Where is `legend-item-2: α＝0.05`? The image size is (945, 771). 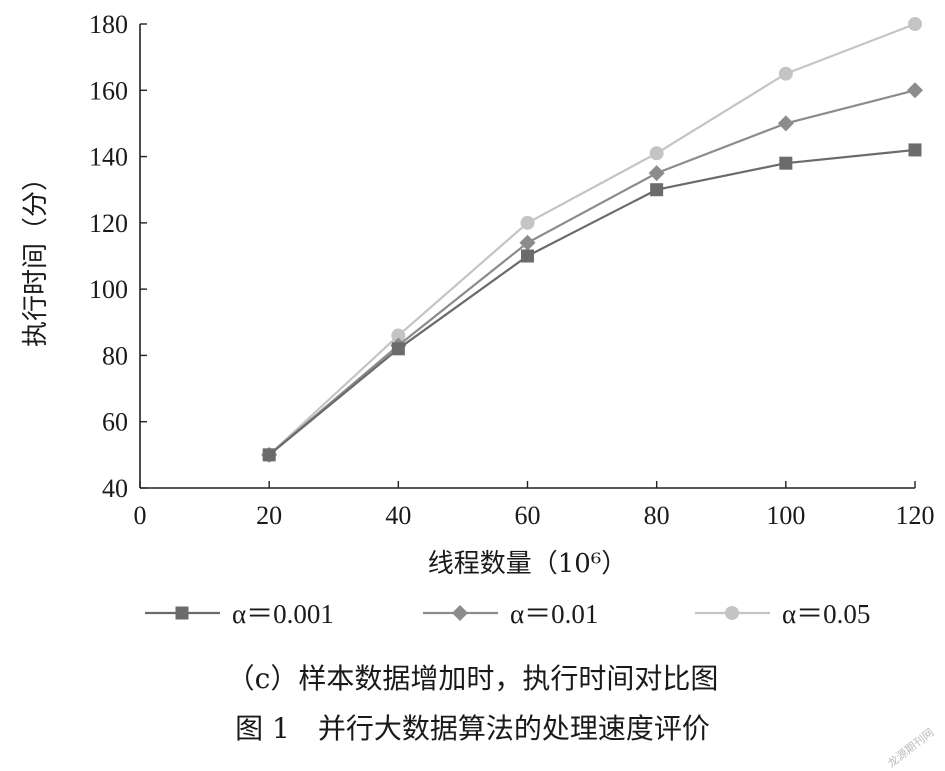 legend-item-2: α＝0.05 is located at coordinates (782, 614).